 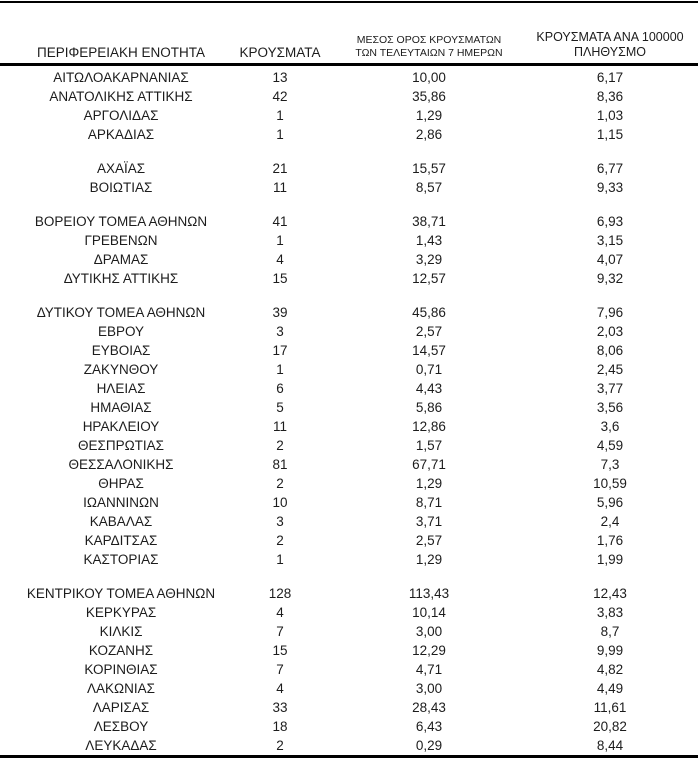 I want to click on per100k-cell: 1,03, so click(x=610, y=115).